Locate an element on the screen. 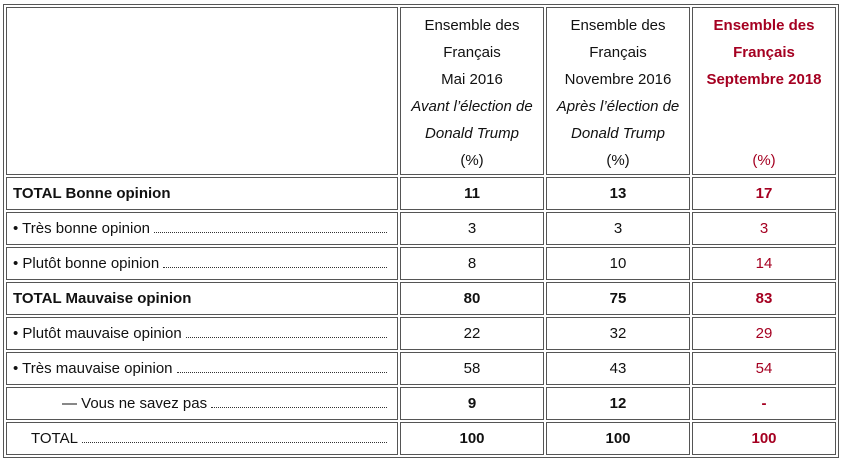  value-cell: 11 is located at coordinates (472, 193).